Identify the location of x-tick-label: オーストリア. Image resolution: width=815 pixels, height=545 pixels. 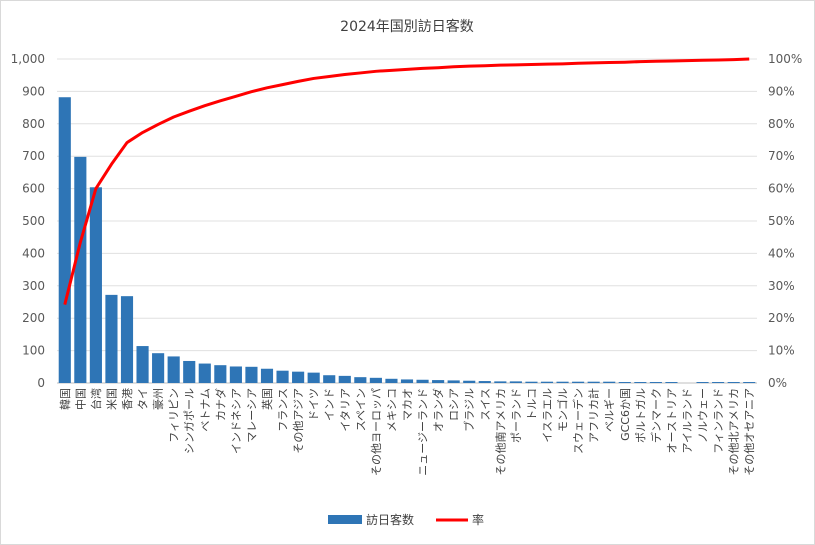
(671, 420).